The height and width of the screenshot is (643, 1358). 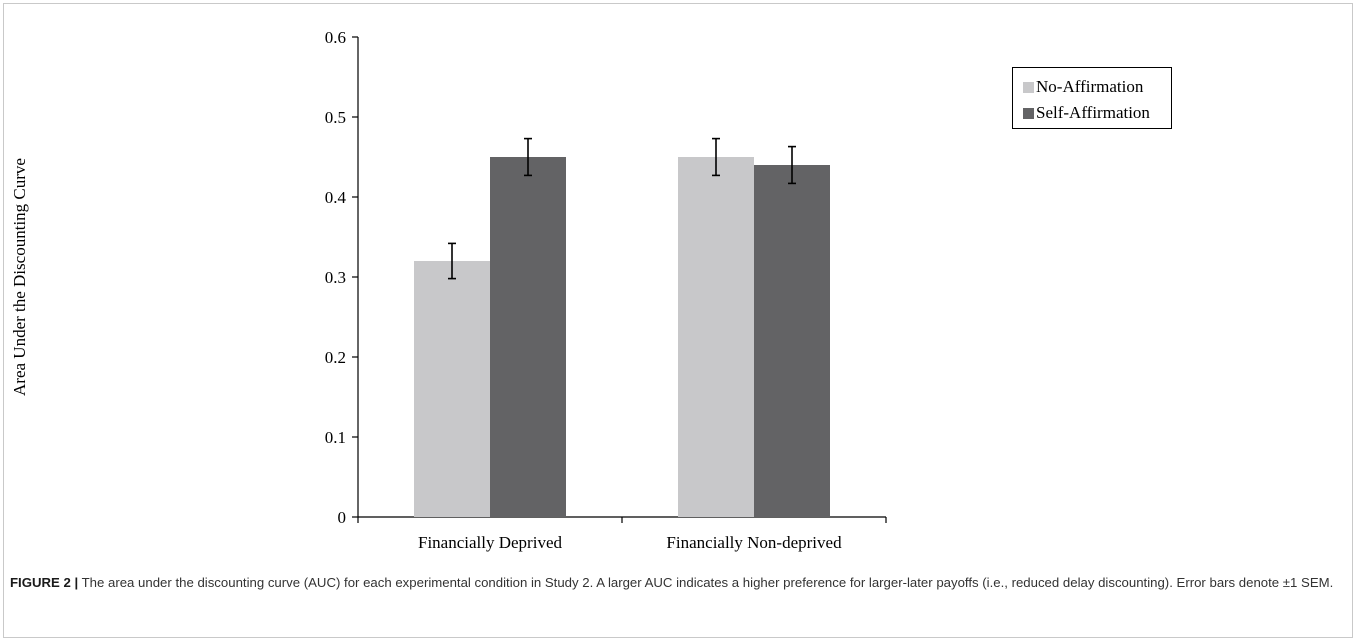 What do you see at coordinates (335, 117) in the screenshot?
I see `y-tick-label: 0.5` at bounding box center [335, 117].